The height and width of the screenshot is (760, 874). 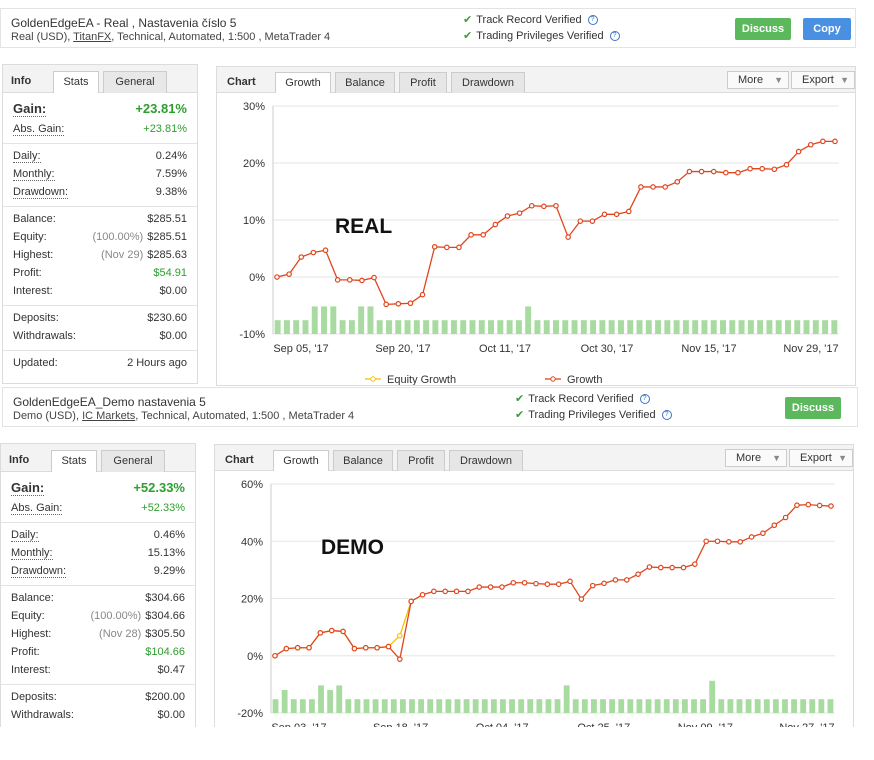 What do you see at coordinates (100, 143) in the screenshot?
I see `divider` at bounding box center [100, 143].